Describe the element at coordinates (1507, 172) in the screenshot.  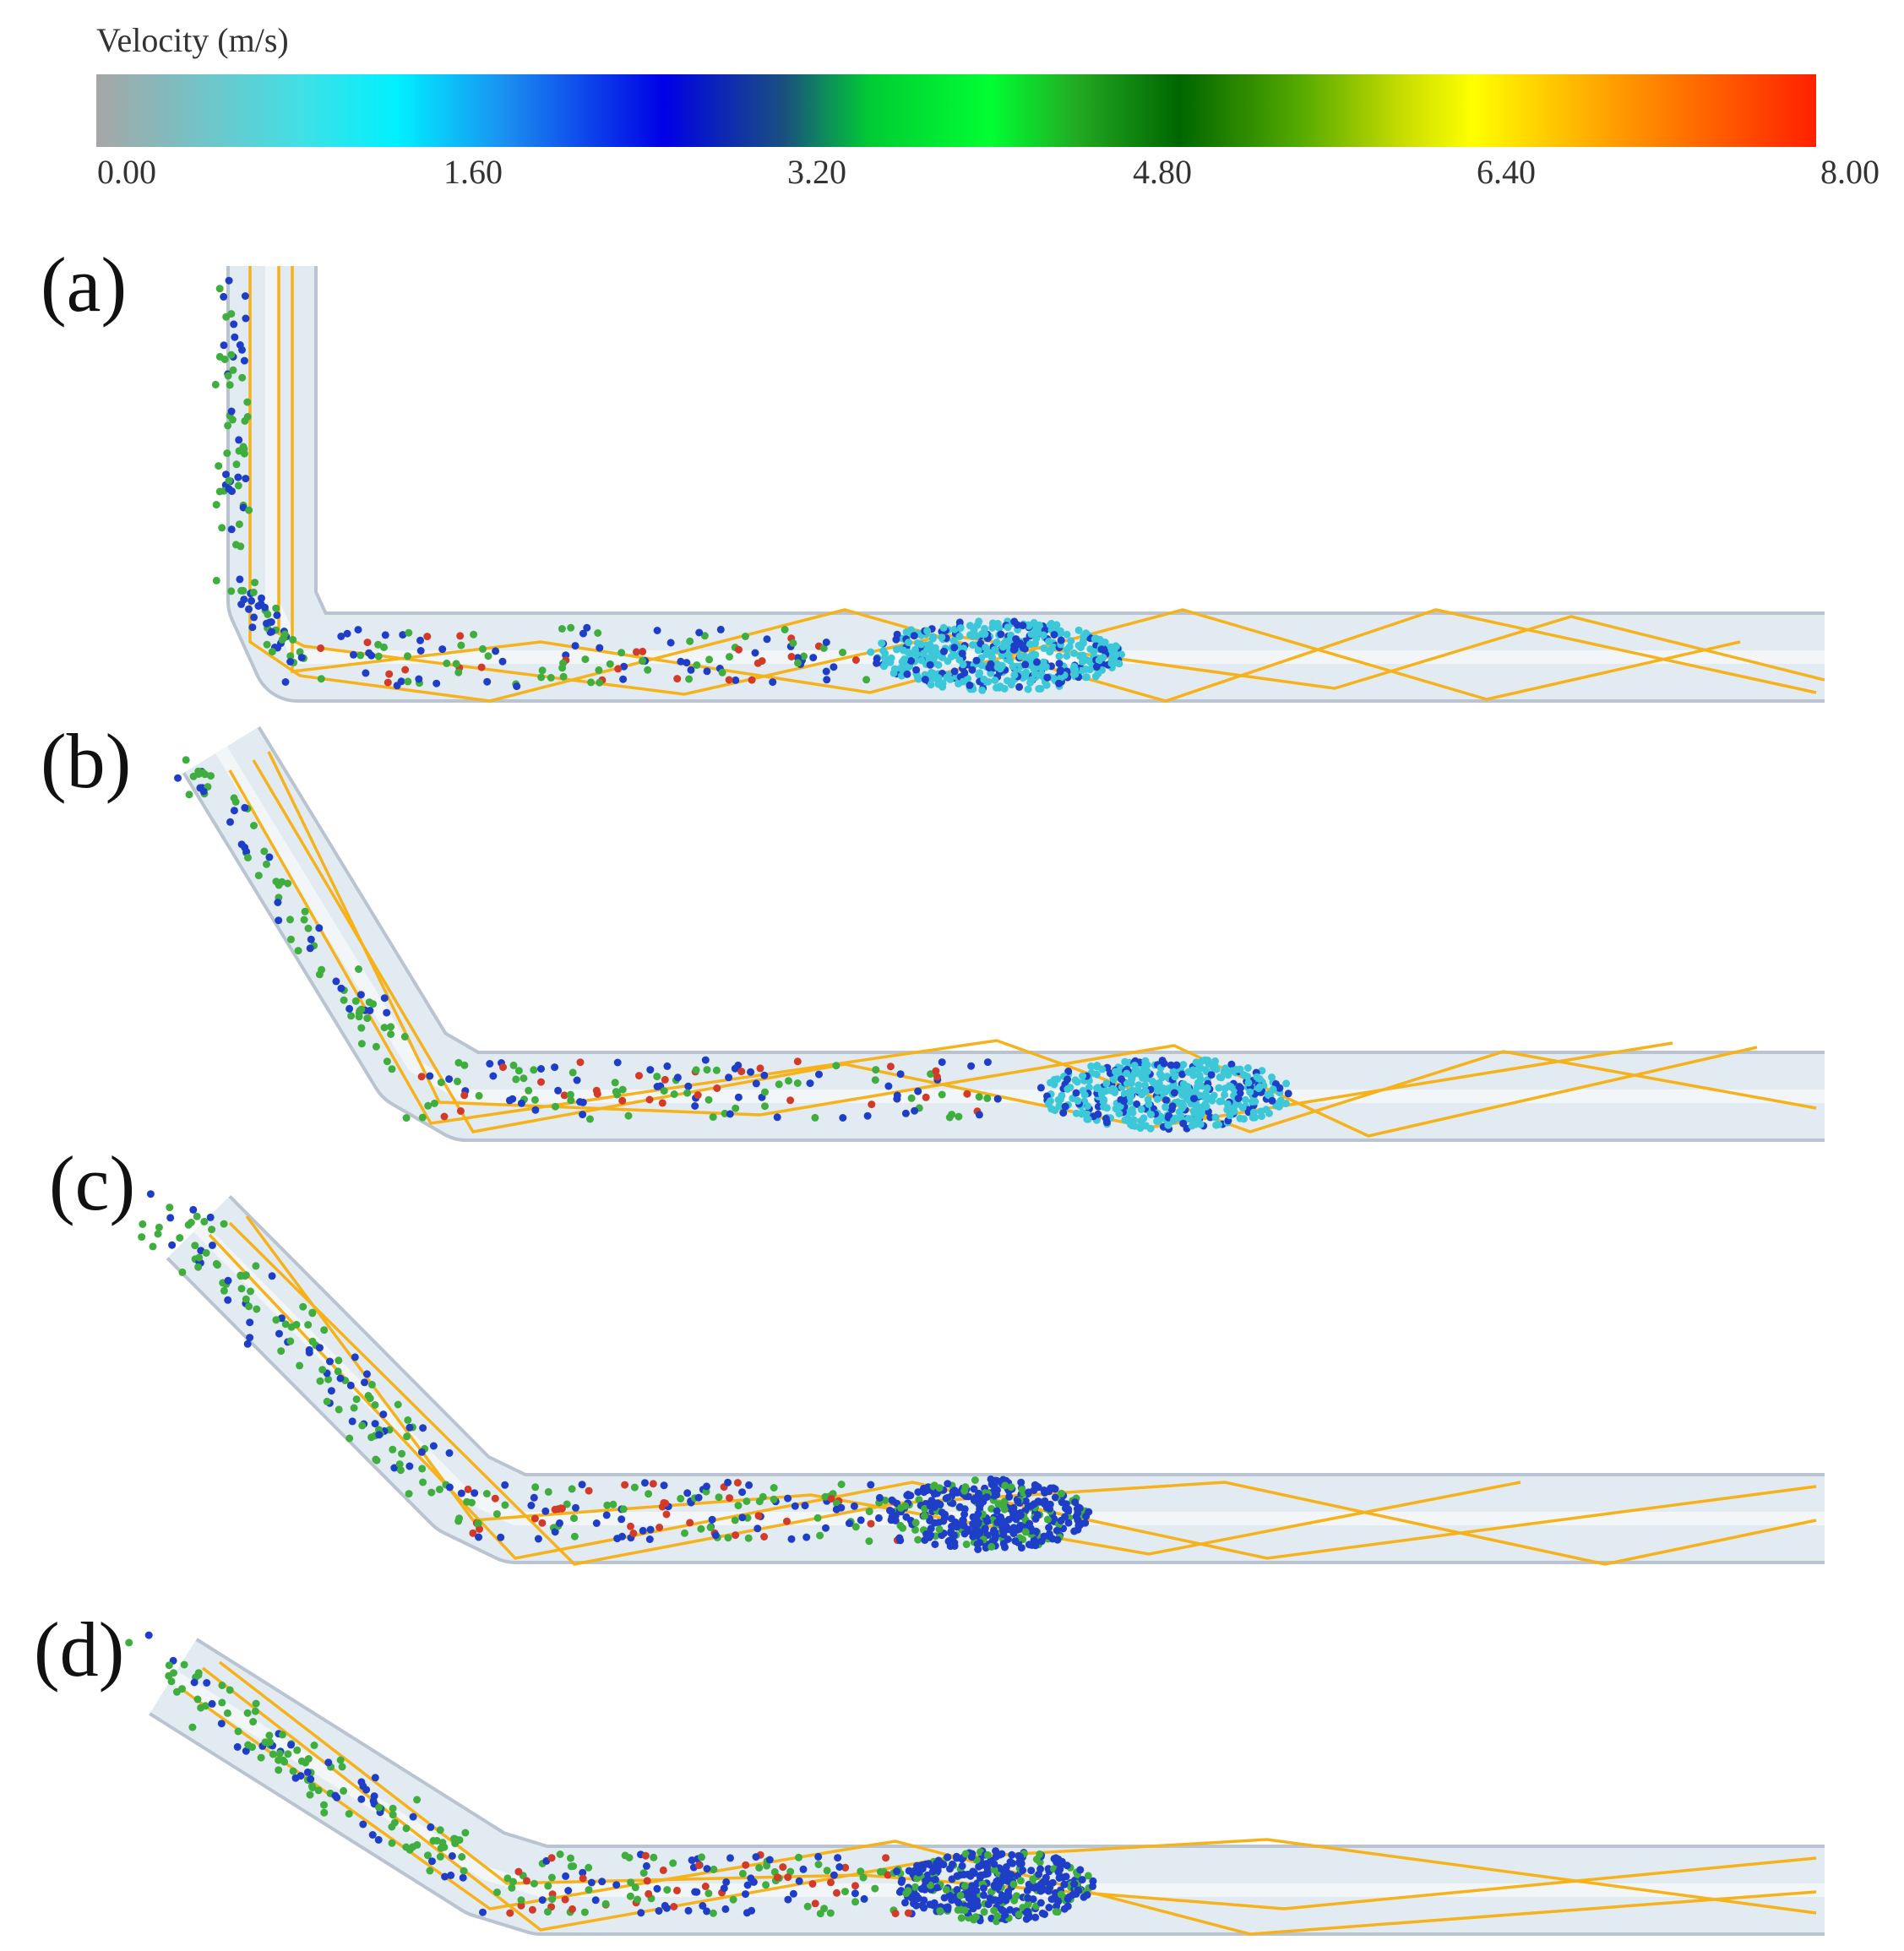
I see `colorbar-tick-4: 6.40` at that location.